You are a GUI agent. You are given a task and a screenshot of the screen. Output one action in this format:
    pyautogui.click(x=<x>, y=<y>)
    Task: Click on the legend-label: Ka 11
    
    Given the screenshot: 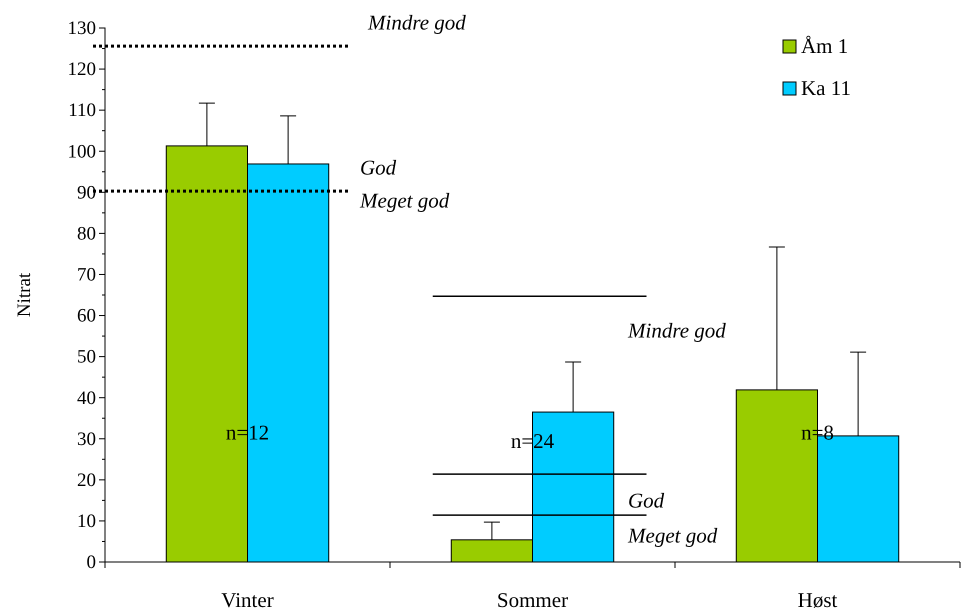 What is the action you would take?
    pyautogui.click(x=826, y=88)
    